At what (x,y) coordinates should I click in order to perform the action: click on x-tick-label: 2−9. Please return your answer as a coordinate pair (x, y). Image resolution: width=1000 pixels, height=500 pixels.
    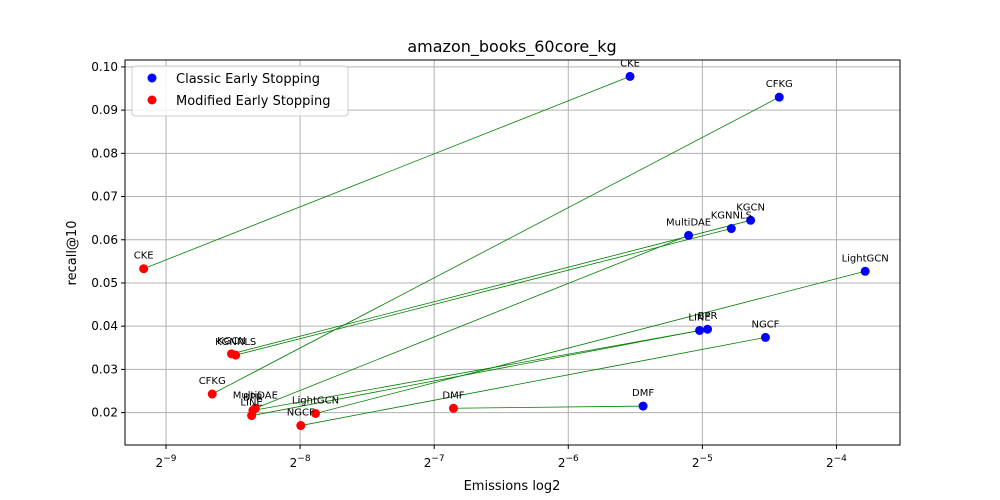
    Looking at the image, I should click on (166, 462).